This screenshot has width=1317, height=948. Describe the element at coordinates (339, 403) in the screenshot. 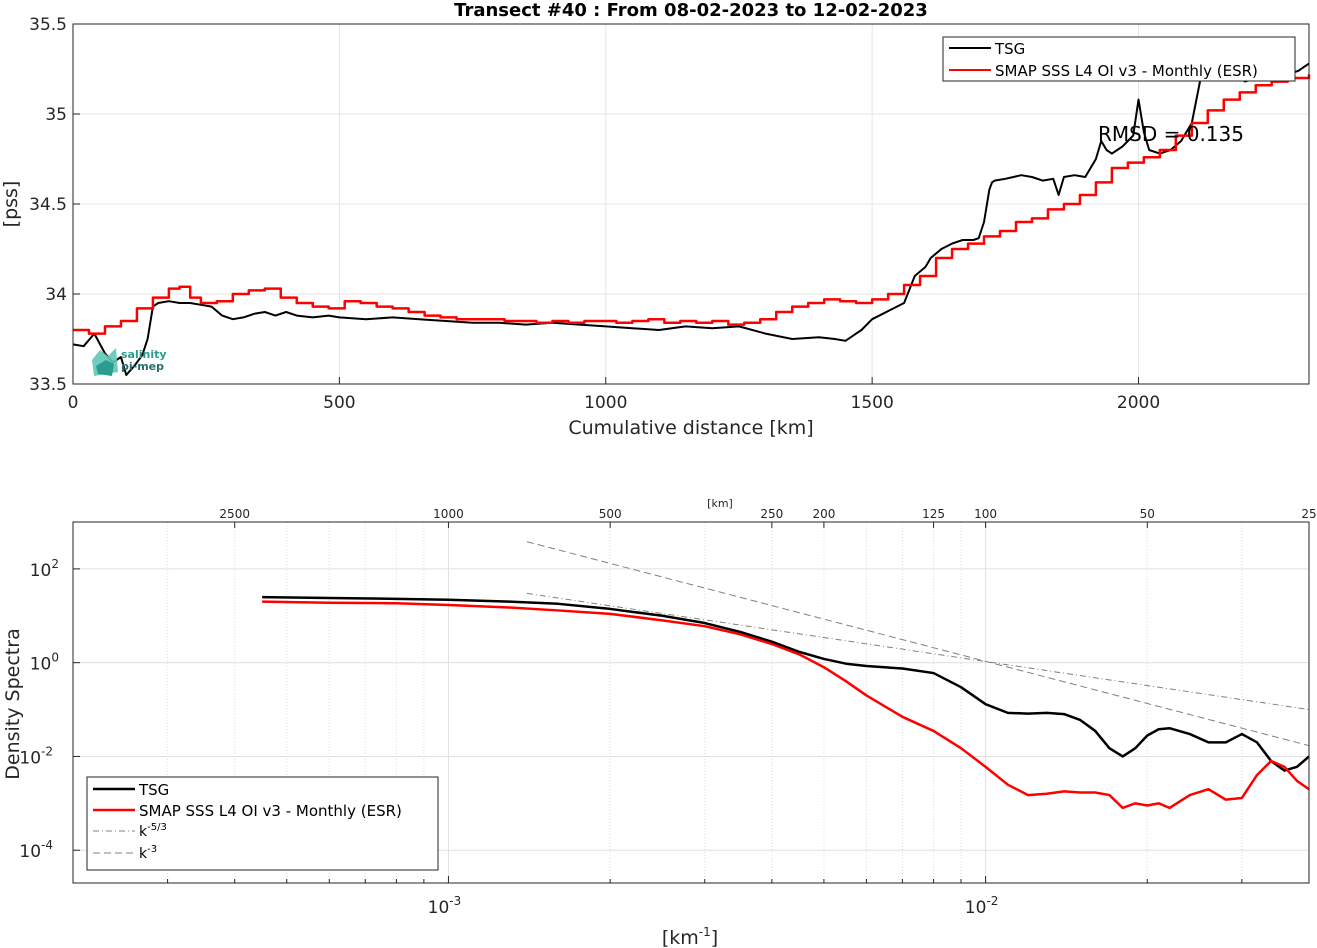

I see `x-tick-label: 500` at that location.